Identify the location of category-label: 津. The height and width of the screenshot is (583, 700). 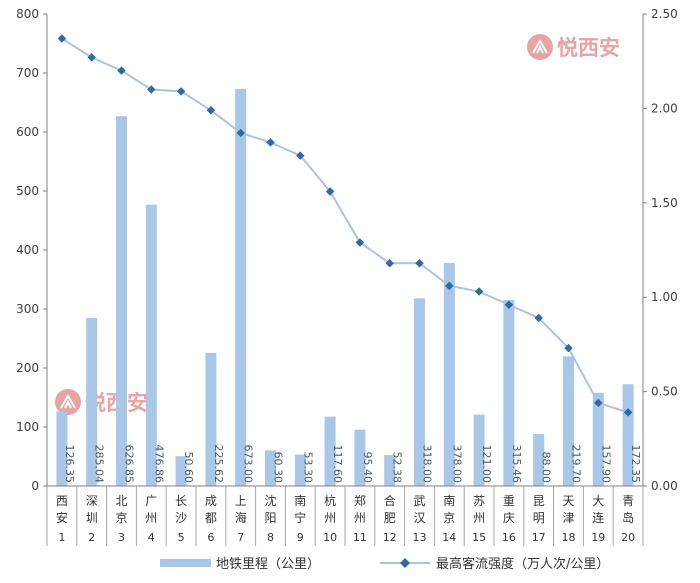
(568, 518).